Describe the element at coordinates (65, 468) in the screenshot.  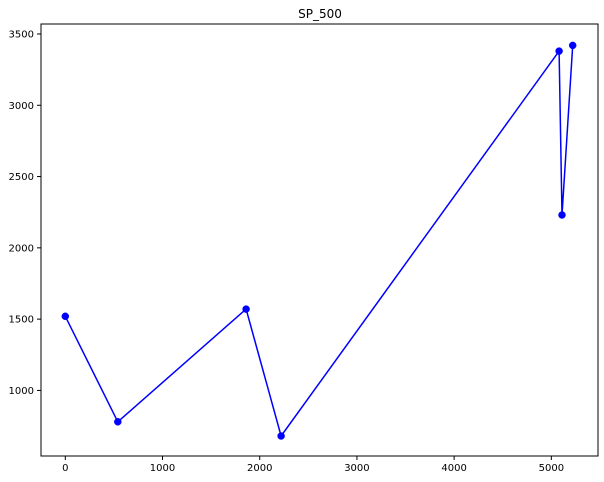
I see `x-tick-label: 0` at that location.